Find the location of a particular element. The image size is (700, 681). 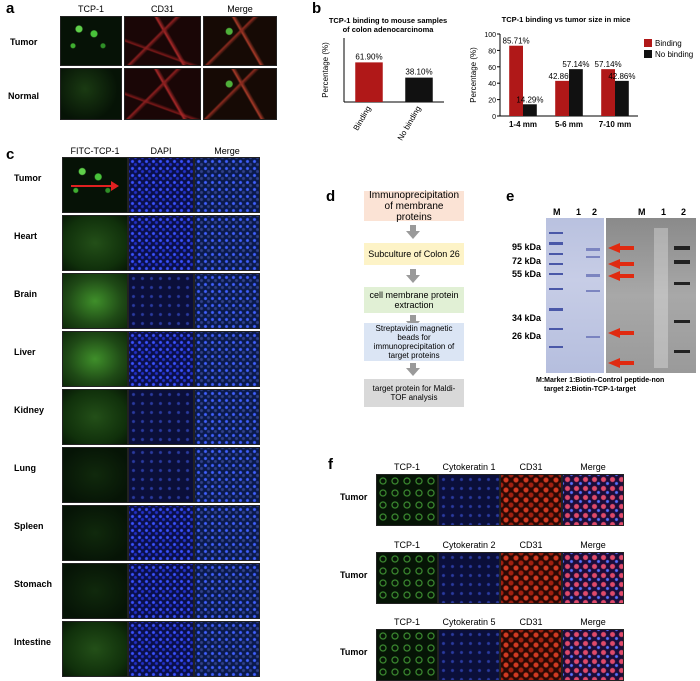

flow-step-1: Immunoprecipitation of membrane proteins is located at coordinates (414, 206).